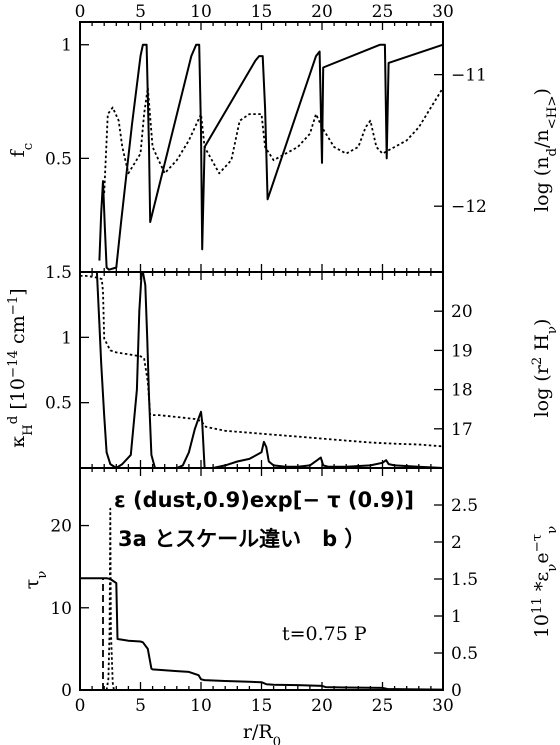 The image size is (560, 745). Describe the element at coordinates (462, 312) in the screenshot. I see `y-tick-label-right: 20` at that location.